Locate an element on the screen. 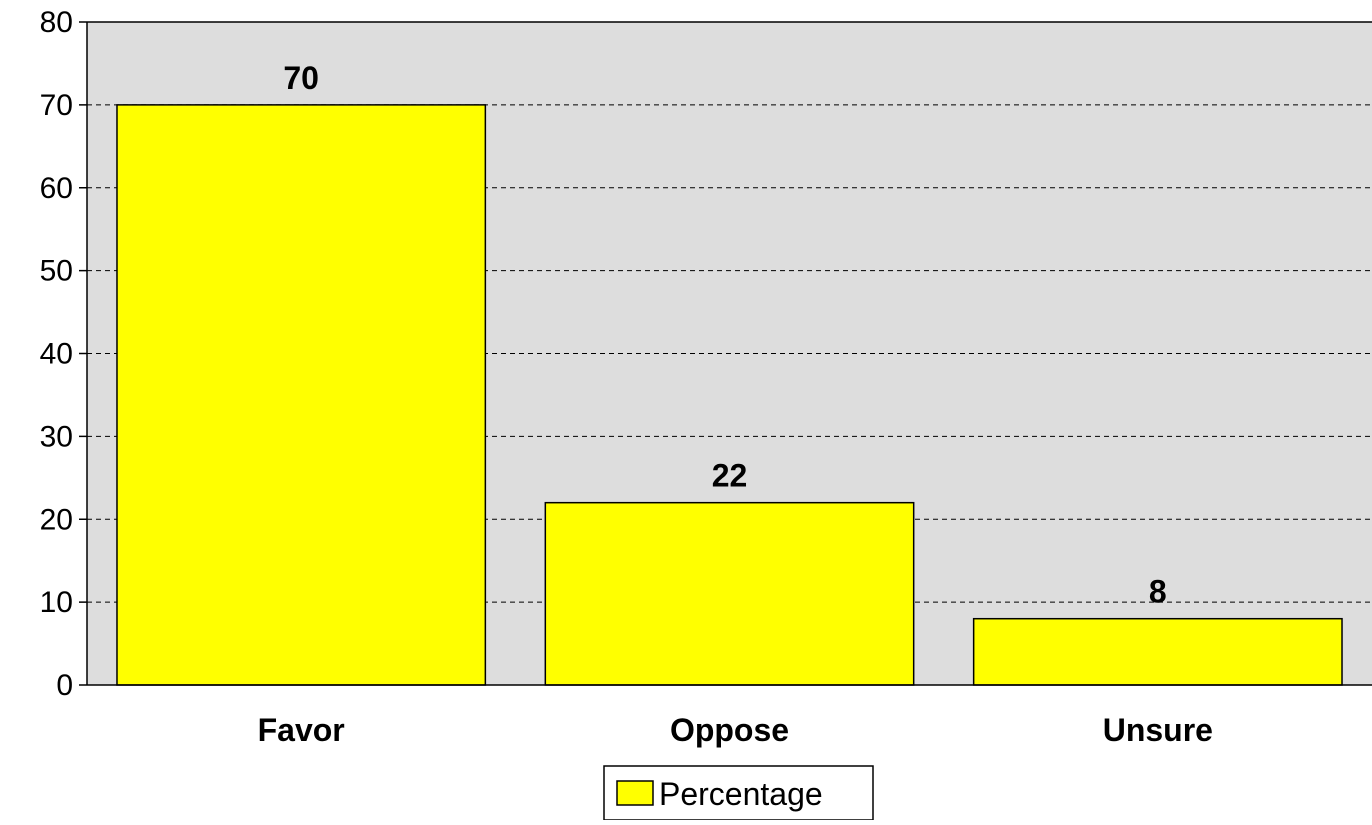 This screenshot has width=1372, height=825. y-ticks: 0 10 20 30 40 50 60 70 80 is located at coordinates (63, 354).